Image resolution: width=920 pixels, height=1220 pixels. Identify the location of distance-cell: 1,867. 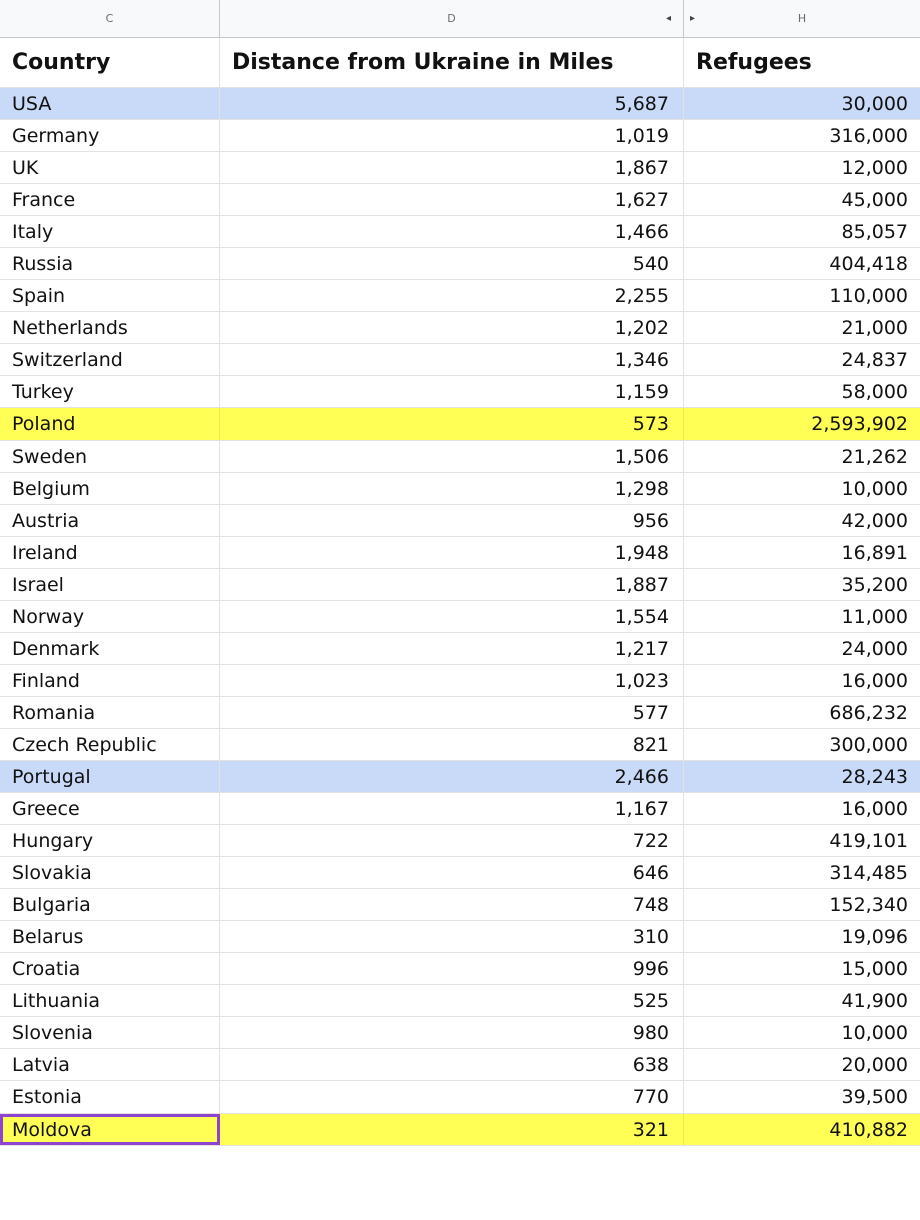
(452, 168).